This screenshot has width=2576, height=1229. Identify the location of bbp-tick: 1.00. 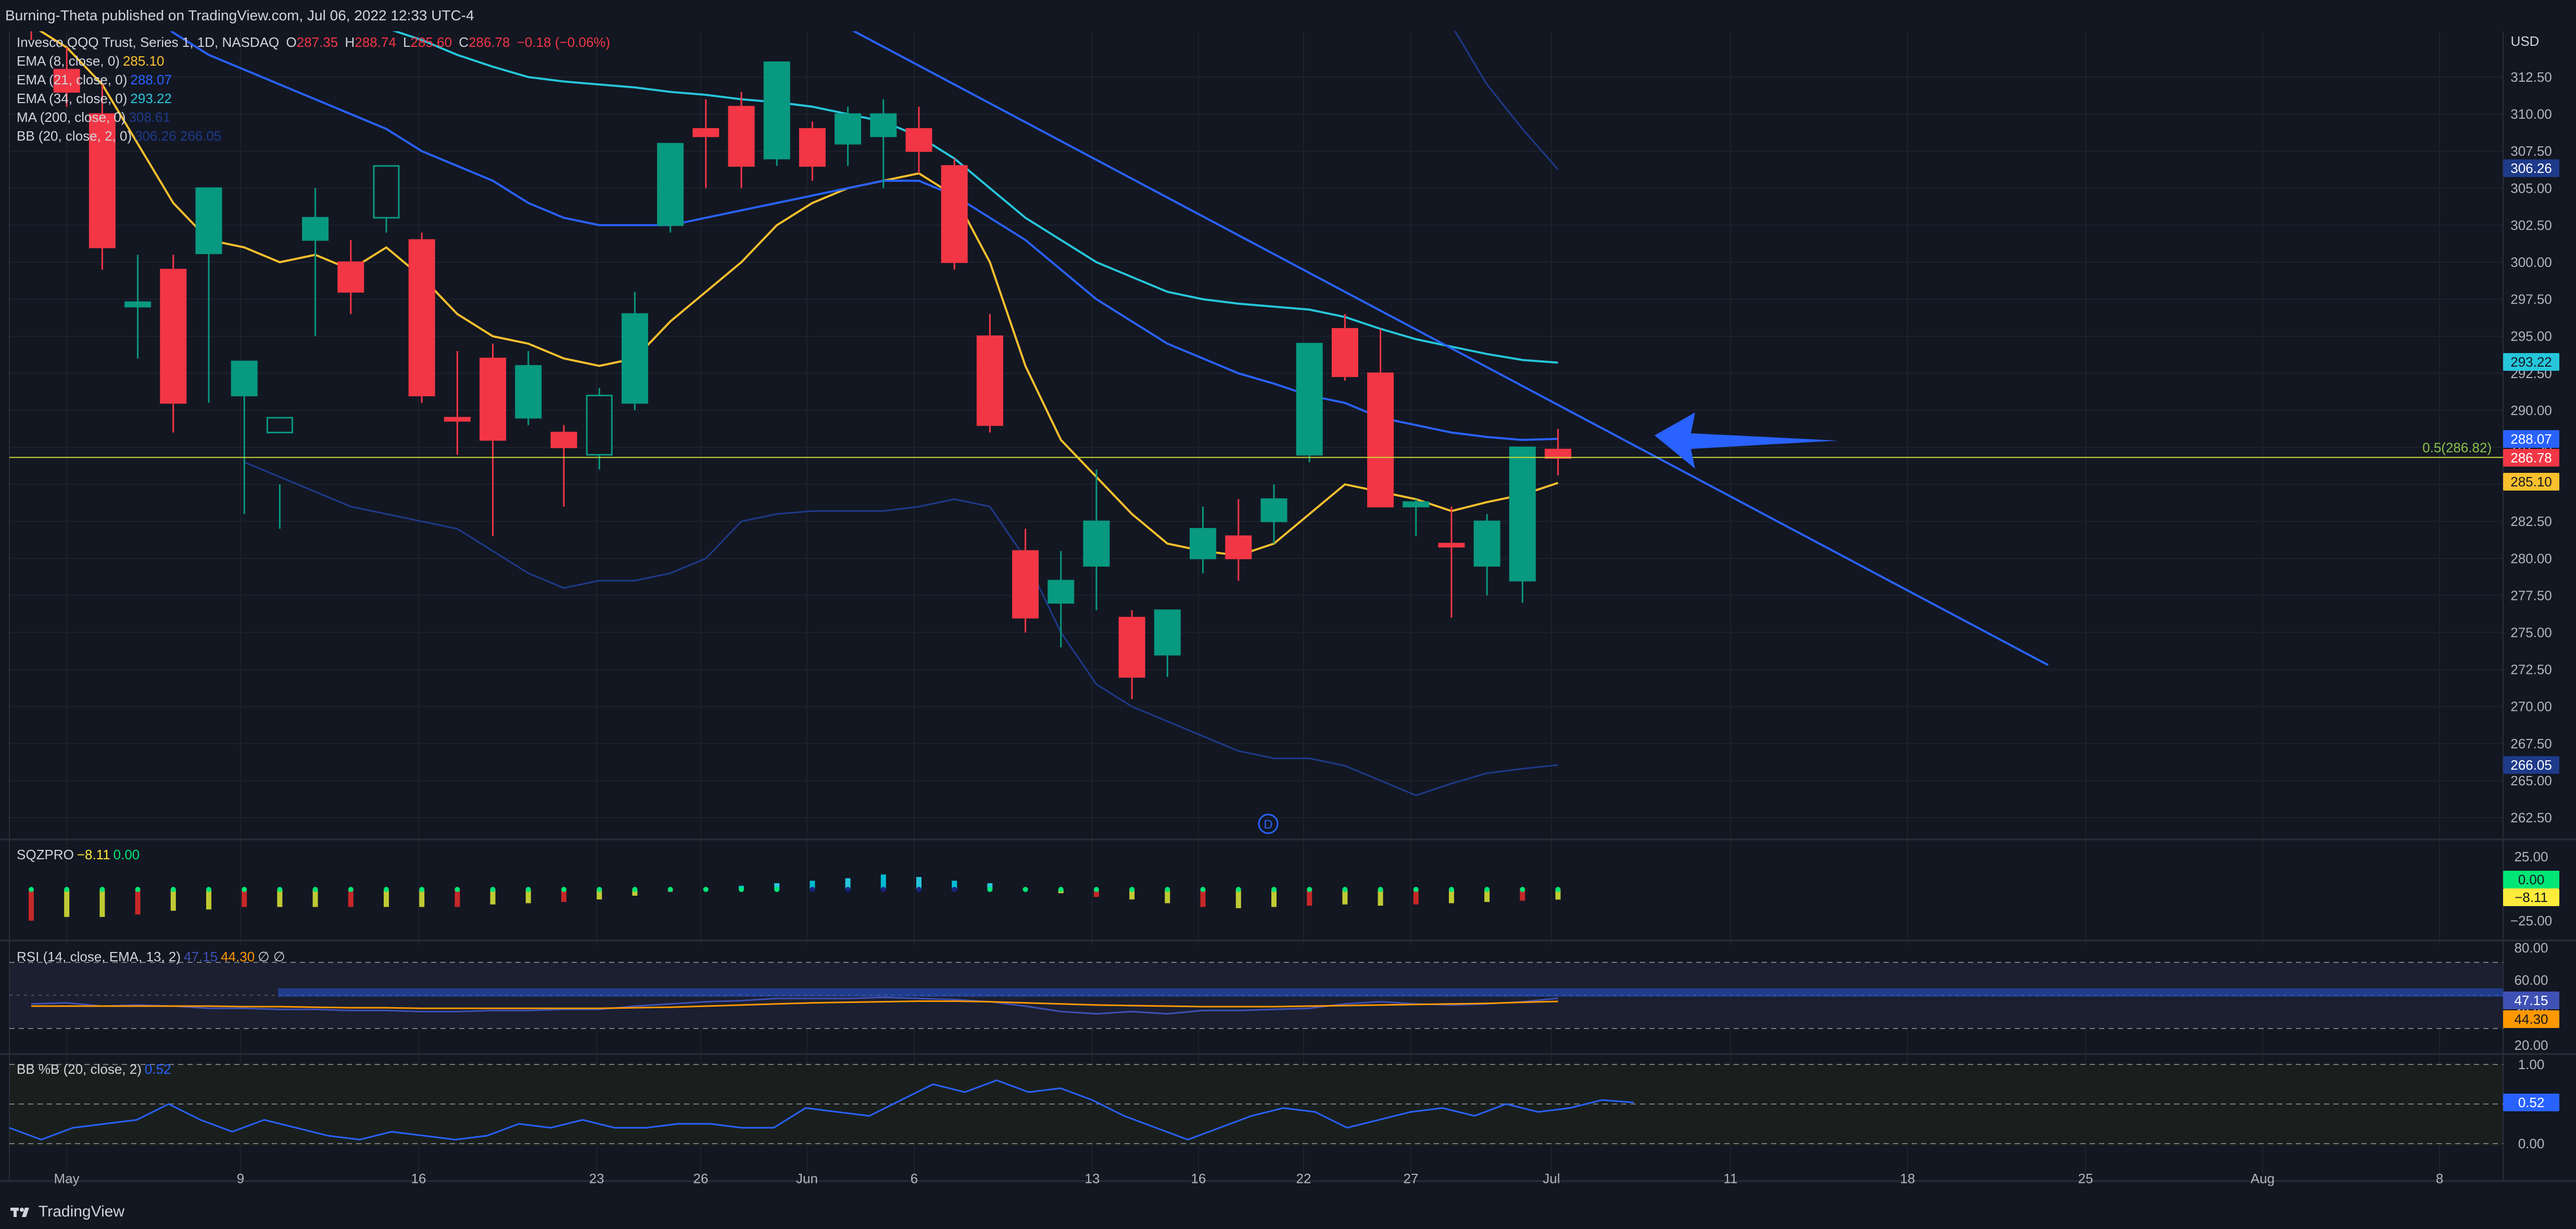
(2531, 1064).